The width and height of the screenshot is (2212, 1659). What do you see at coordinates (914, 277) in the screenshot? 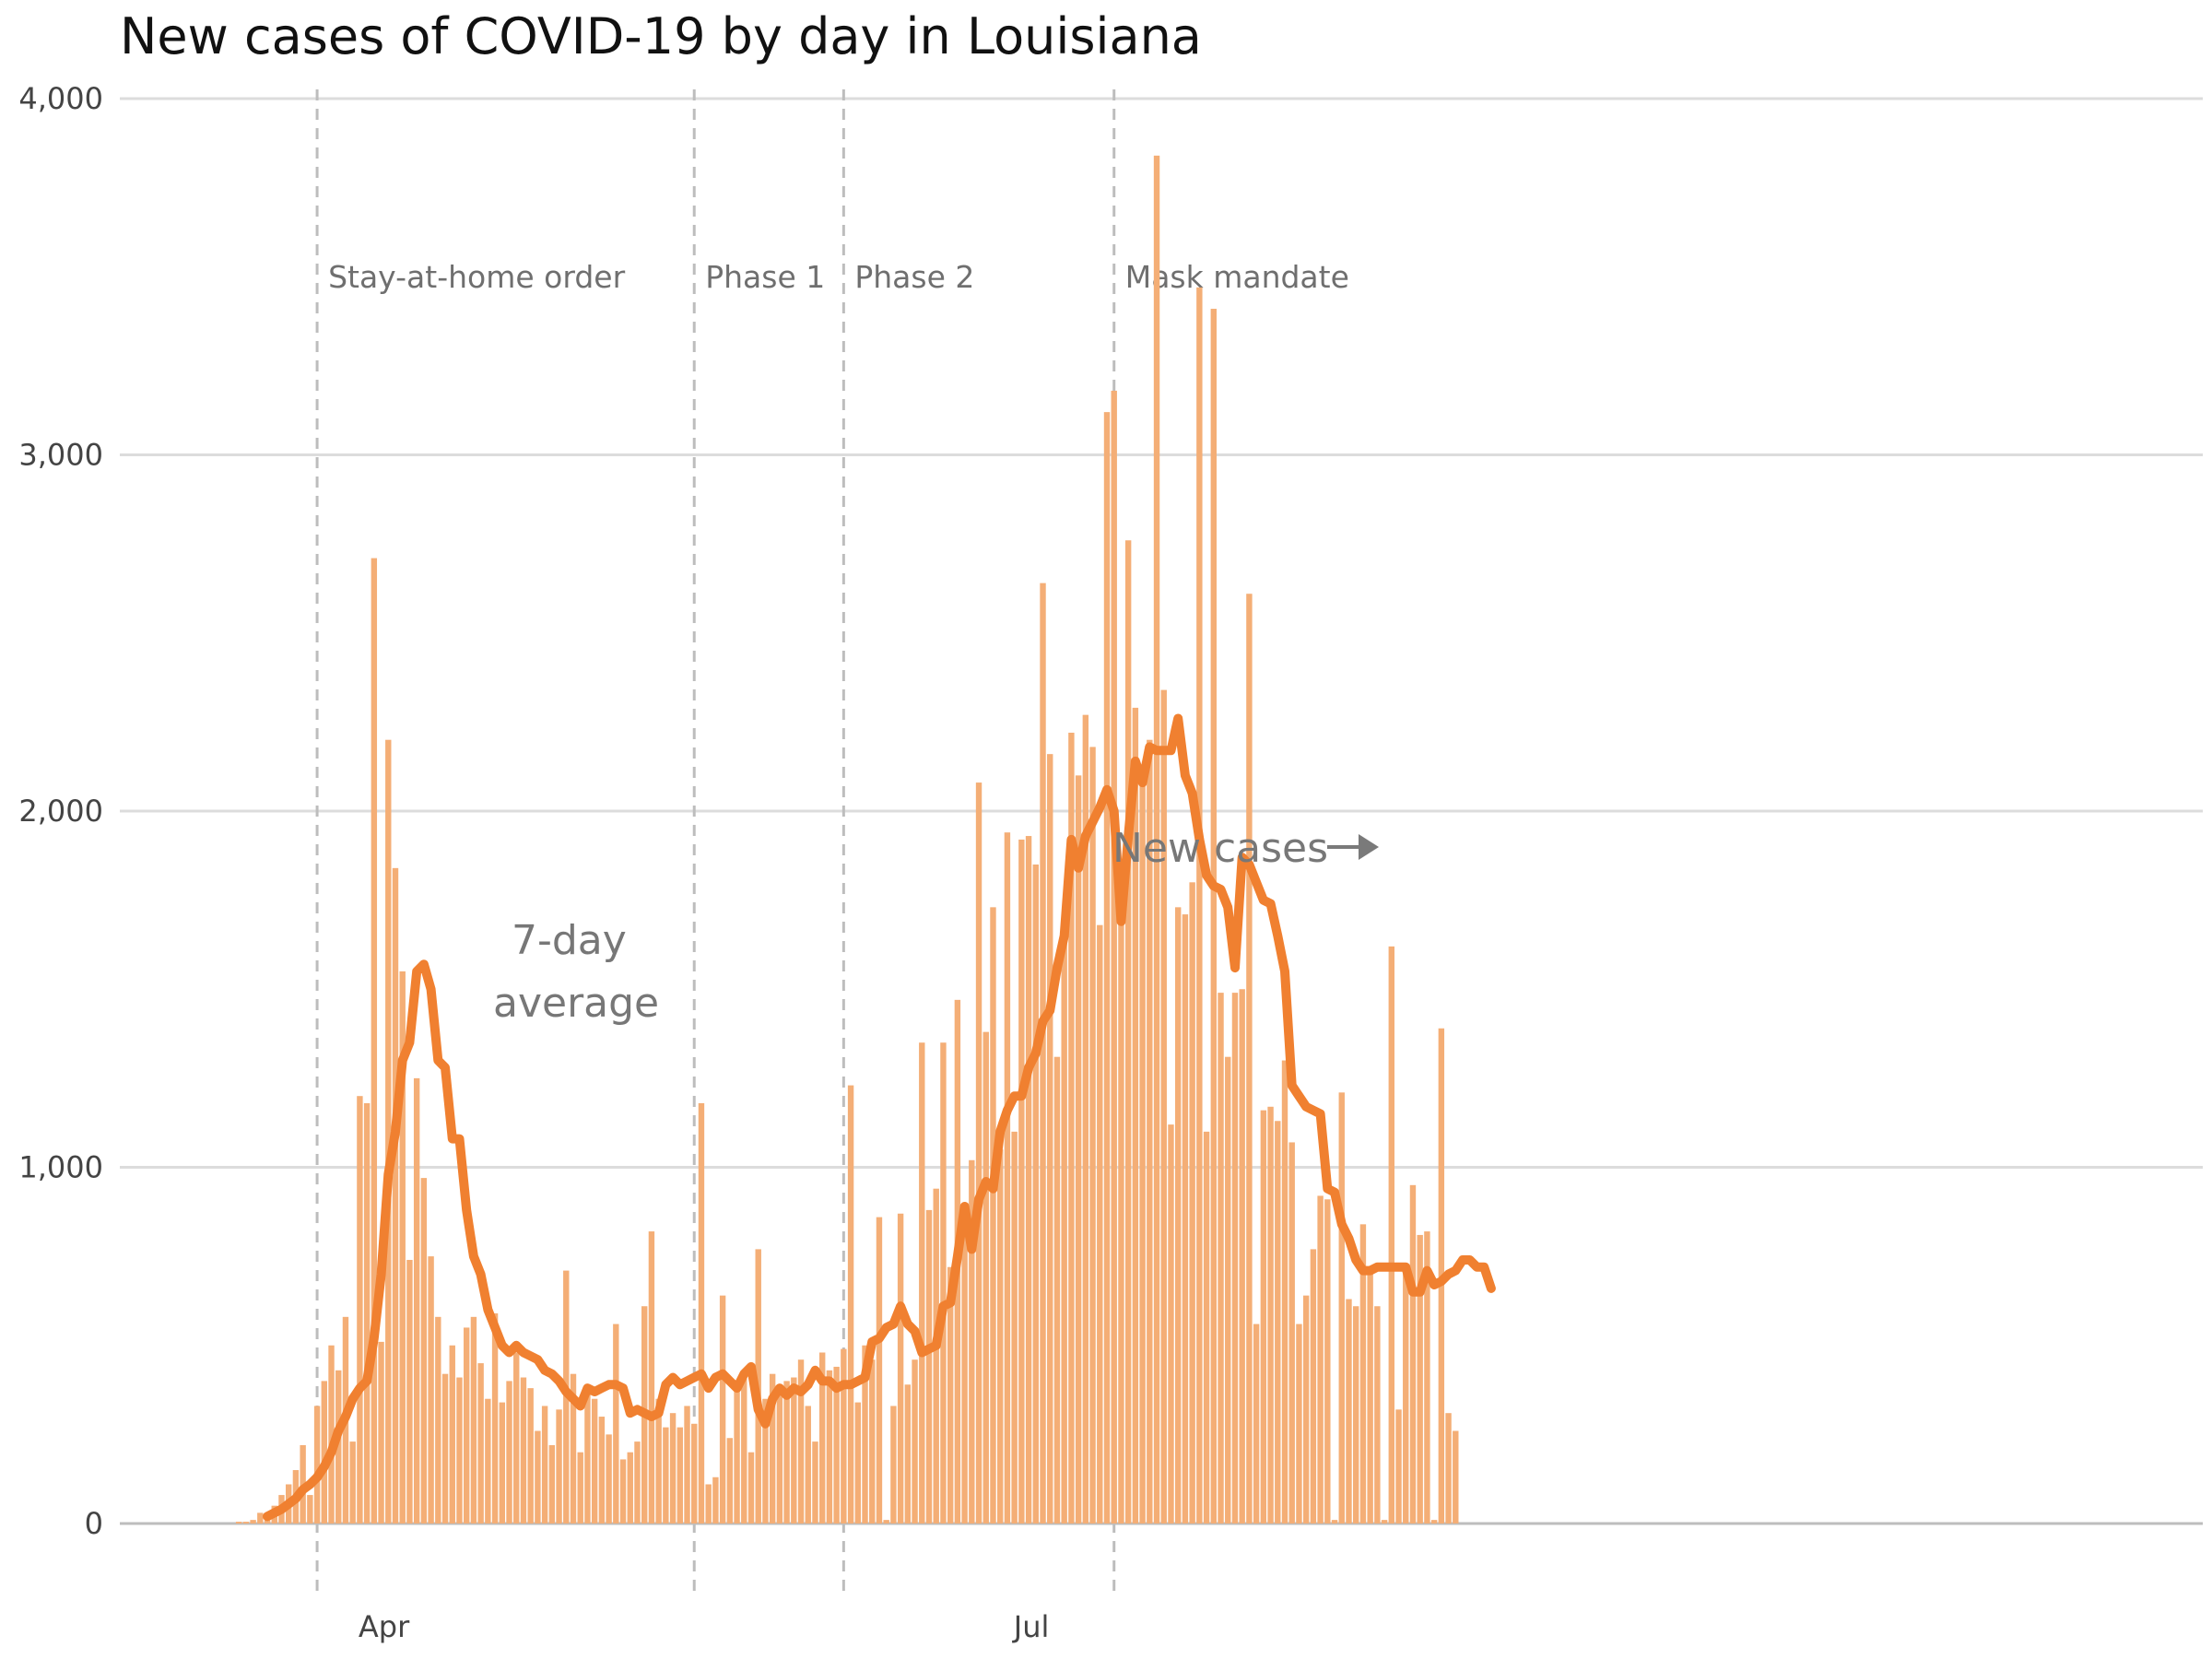
I see `event-label: Phase 2` at bounding box center [914, 277].